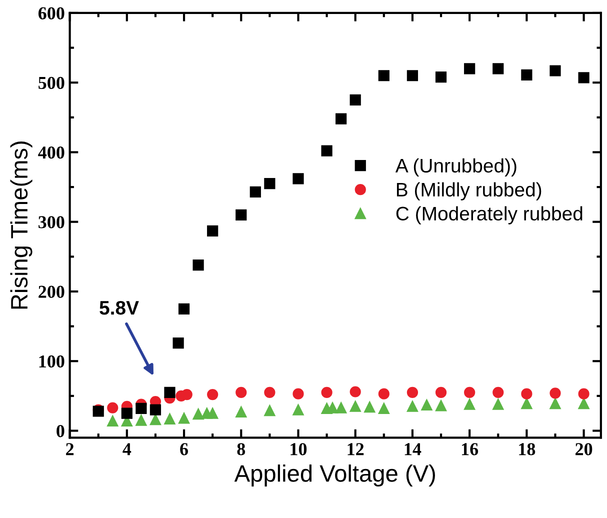 The height and width of the screenshot is (518, 607). I want to click on x-tick-label: 6, so click(184, 449).